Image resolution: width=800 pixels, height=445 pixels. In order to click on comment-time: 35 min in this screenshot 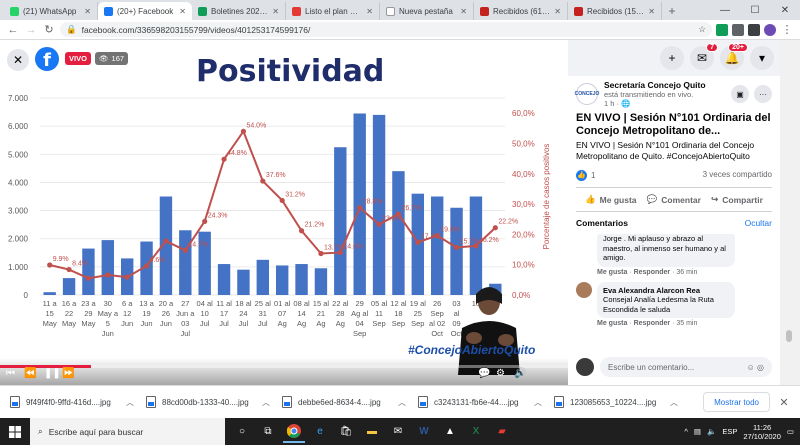, I will do `click(687, 323)`.